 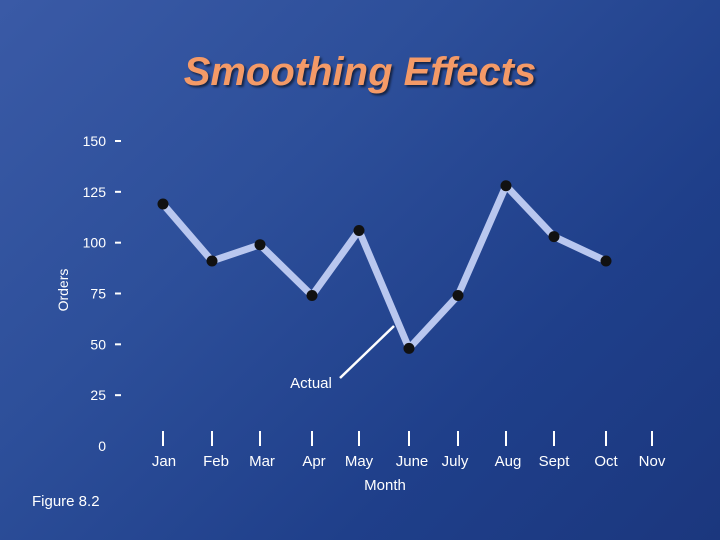 What do you see at coordinates (385, 485) in the screenshot?
I see `x-axis-title: Month` at bounding box center [385, 485].